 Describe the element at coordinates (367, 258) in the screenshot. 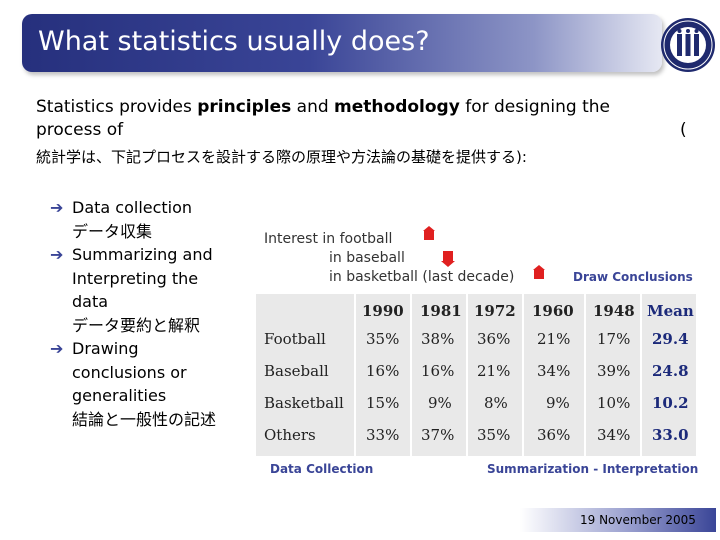

I see `legend-row-label: in baseball` at that location.